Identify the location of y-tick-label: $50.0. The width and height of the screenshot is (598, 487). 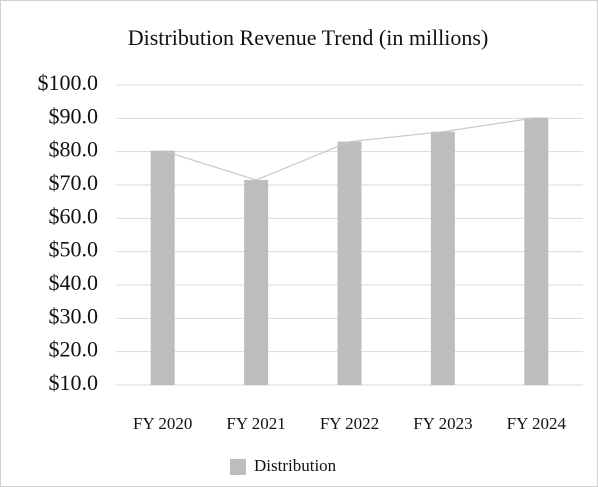
(74, 249).